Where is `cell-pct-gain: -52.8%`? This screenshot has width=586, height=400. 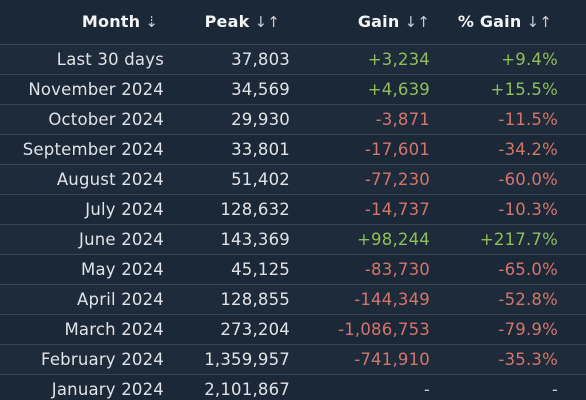 cell-pct-gain: -52.8% is located at coordinates (528, 299).